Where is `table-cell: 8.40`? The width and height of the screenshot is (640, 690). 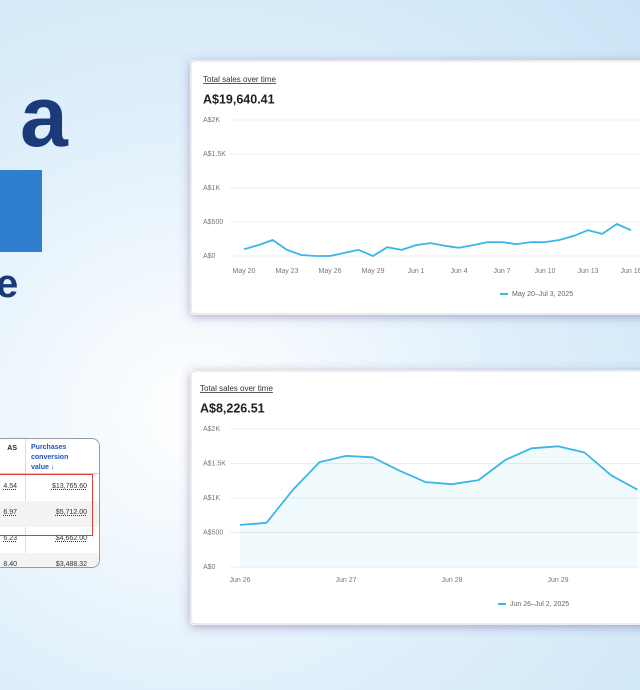
table-cell: 8.40 is located at coordinates (10, 564).